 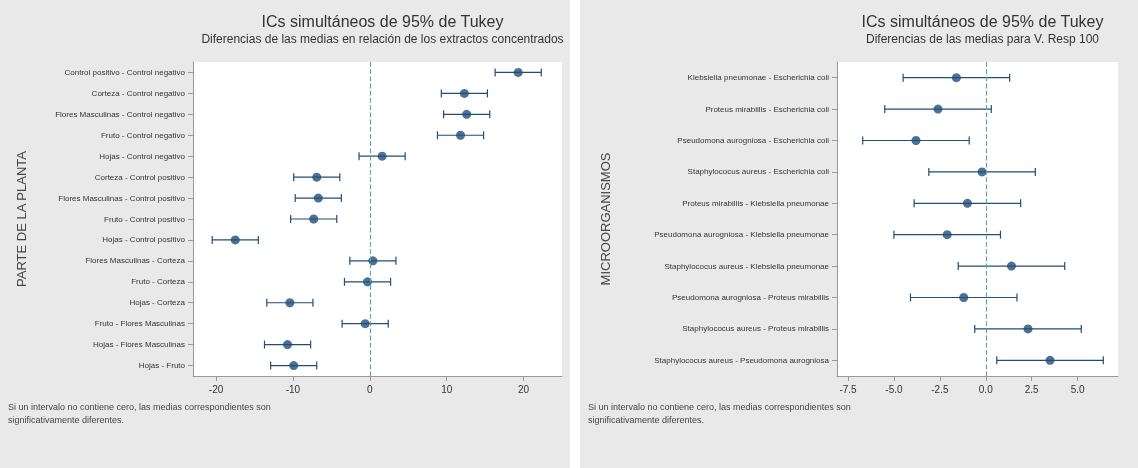 What do you see at coordinates (742, 235) in the screenshot?
I see `y-tick-label: Pseudomona aurogniosa - Klebsiella pneumonae` at bounding box center [742, 235].